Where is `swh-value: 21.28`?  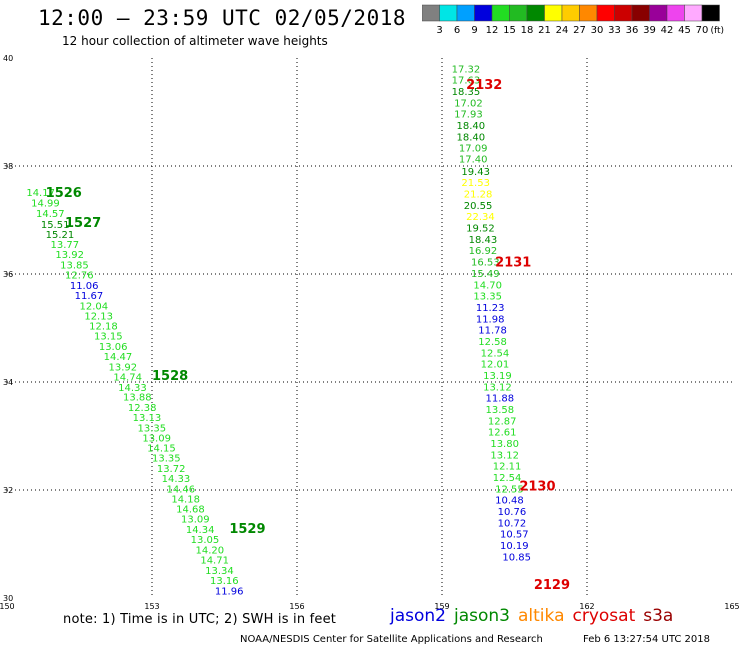 swh-value: 21.28 is located at coordinates (478, 195).